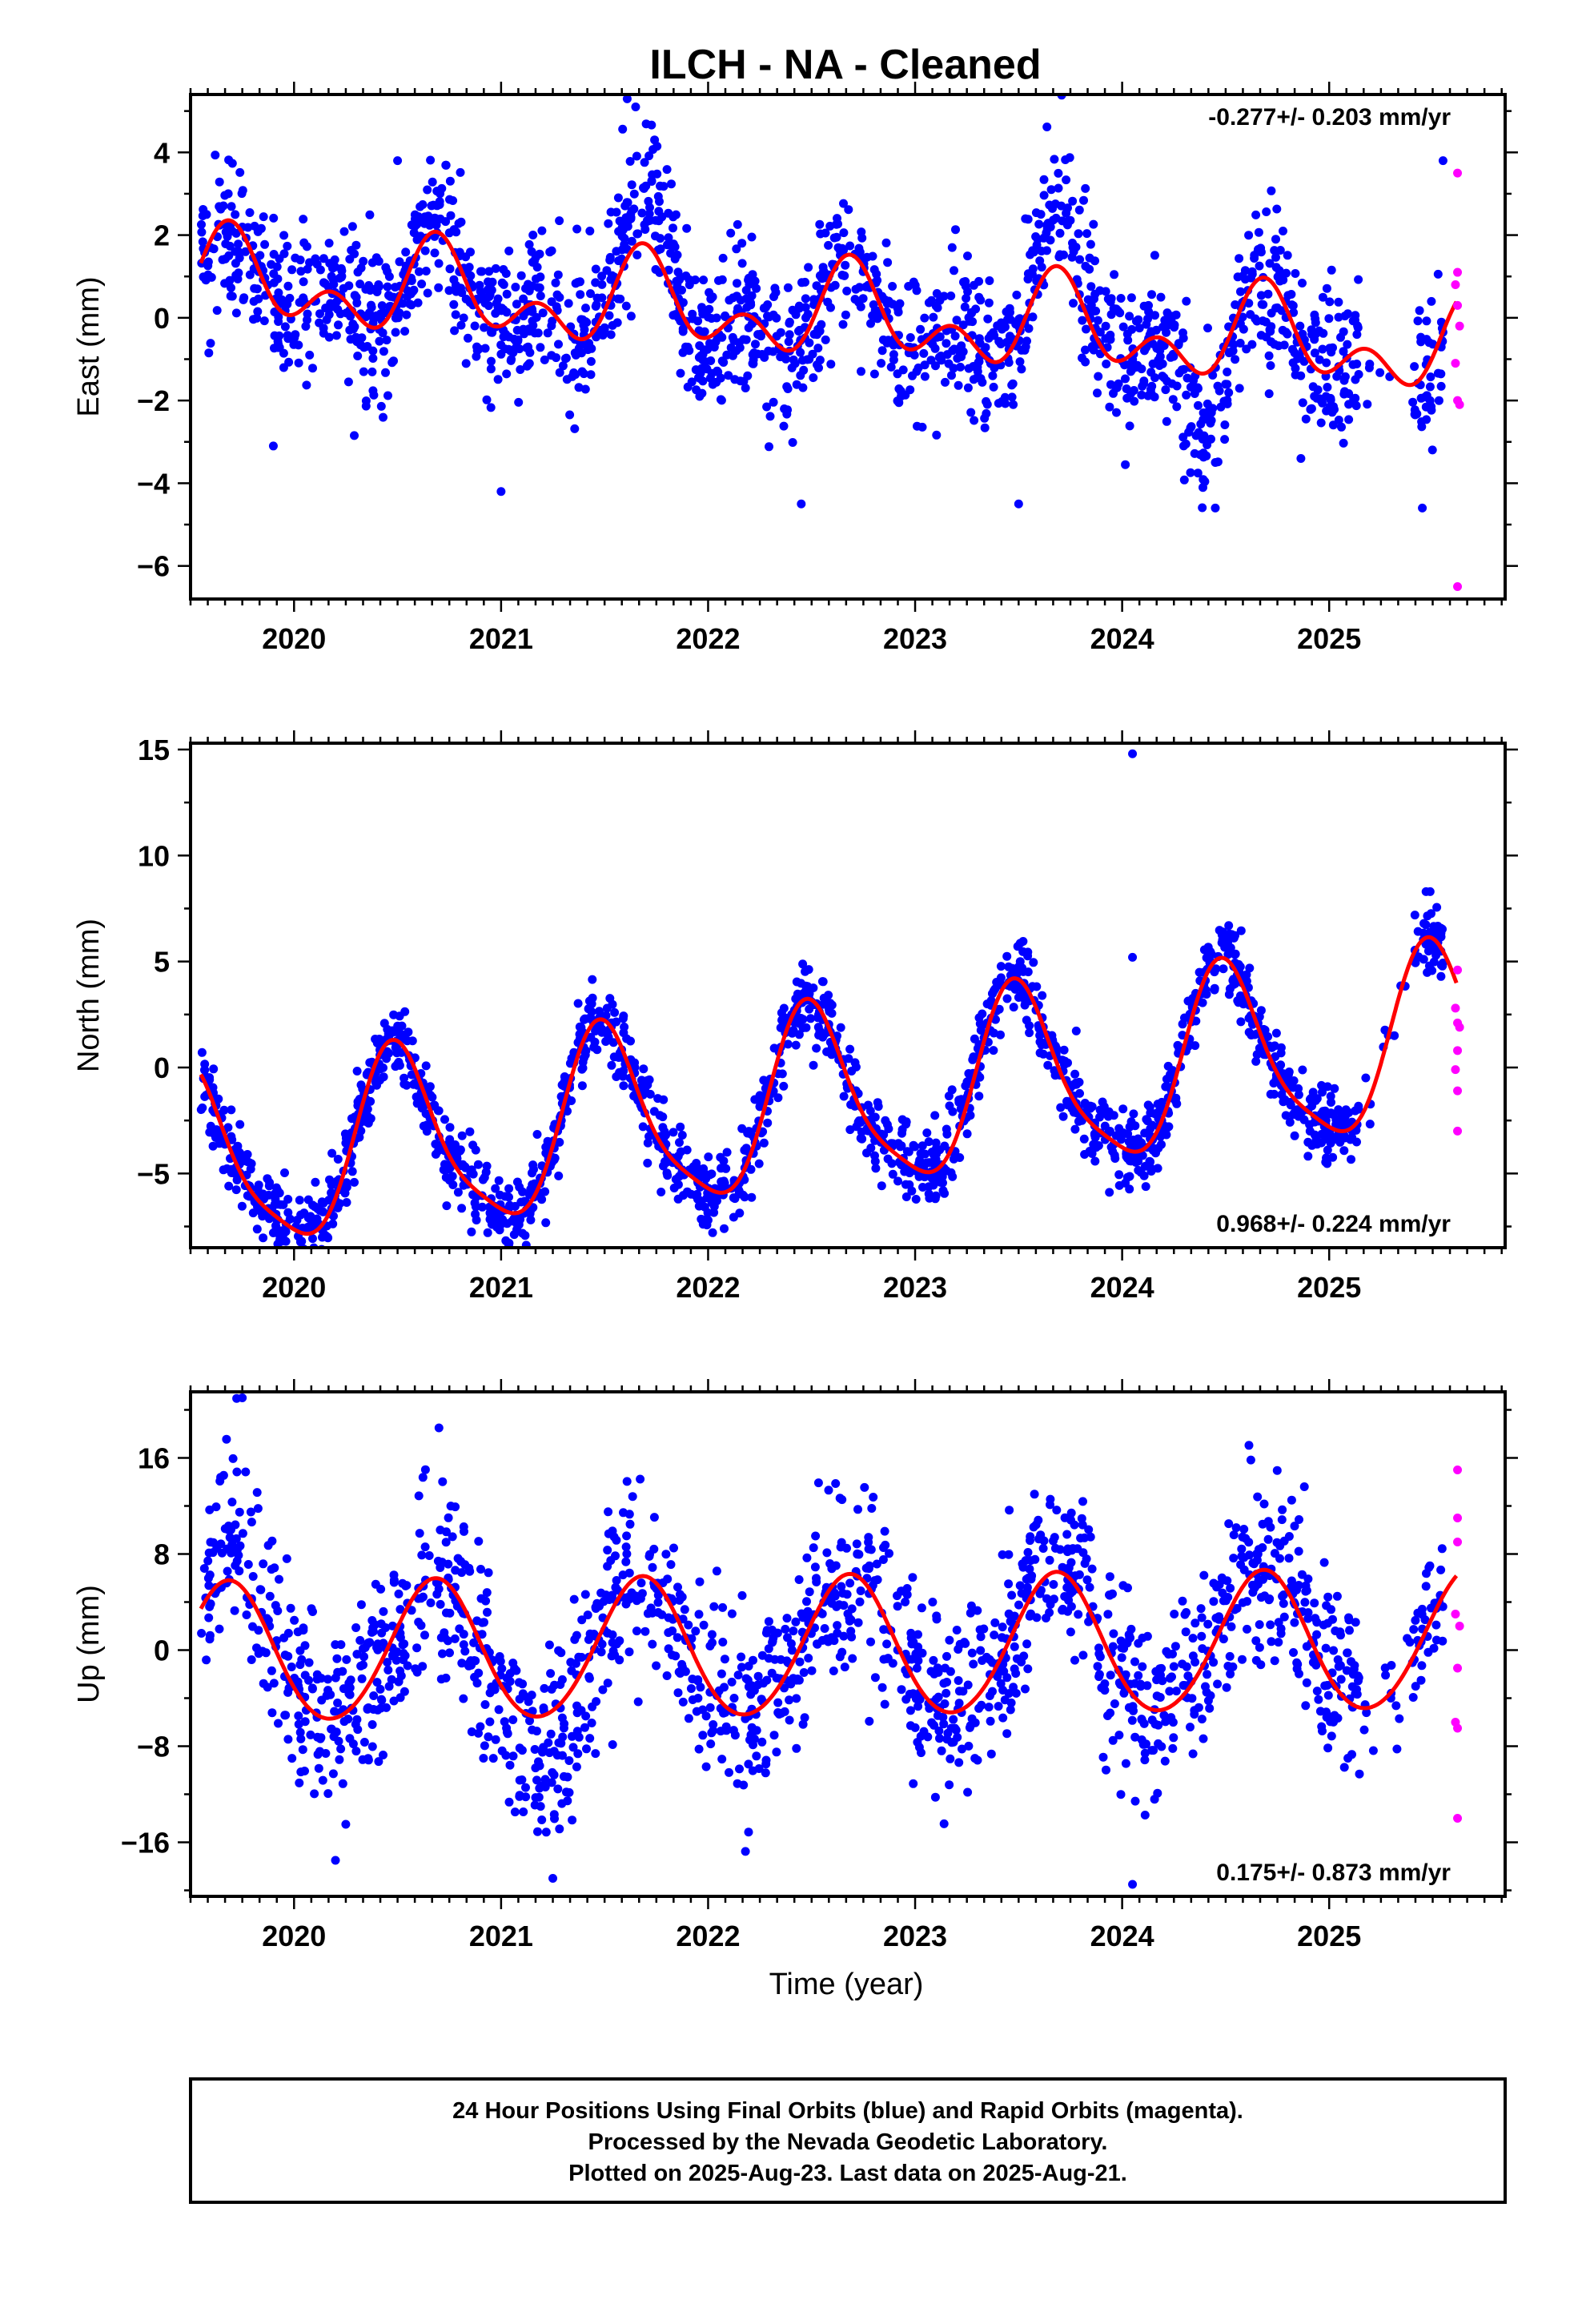 The width and height of the screenshot is (1582, 2324). Describe the element at coordinates (635, 106) in the screenshot. I see `outlier-point` at that location.